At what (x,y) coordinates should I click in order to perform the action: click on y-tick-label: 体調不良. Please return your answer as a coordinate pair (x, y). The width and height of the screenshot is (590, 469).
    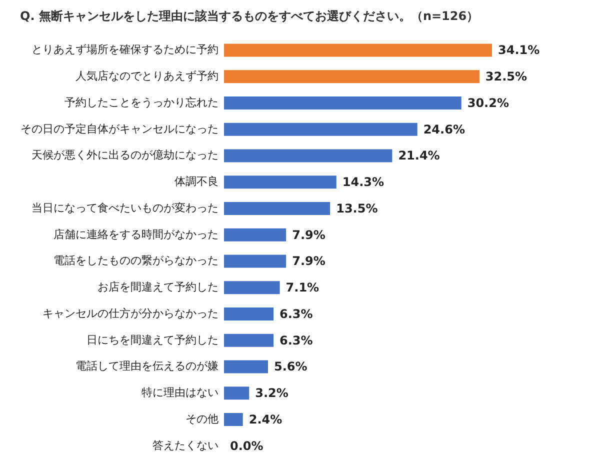
    Looking at the image, I should click on (196, 181).